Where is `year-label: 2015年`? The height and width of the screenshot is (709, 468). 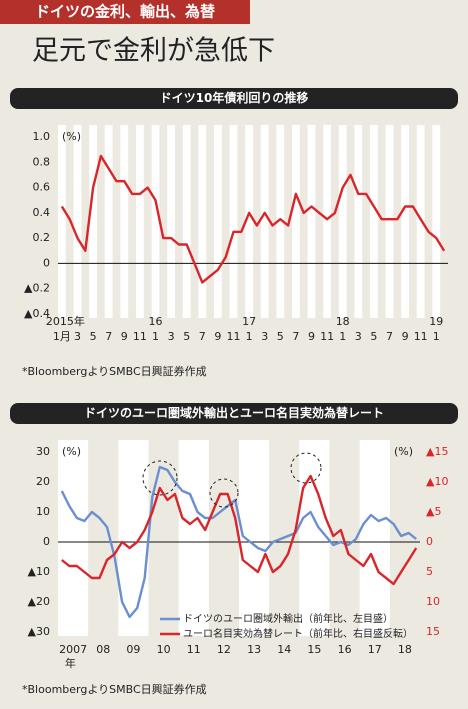
year-label: 2015年 is located at coordinates (65, 321).